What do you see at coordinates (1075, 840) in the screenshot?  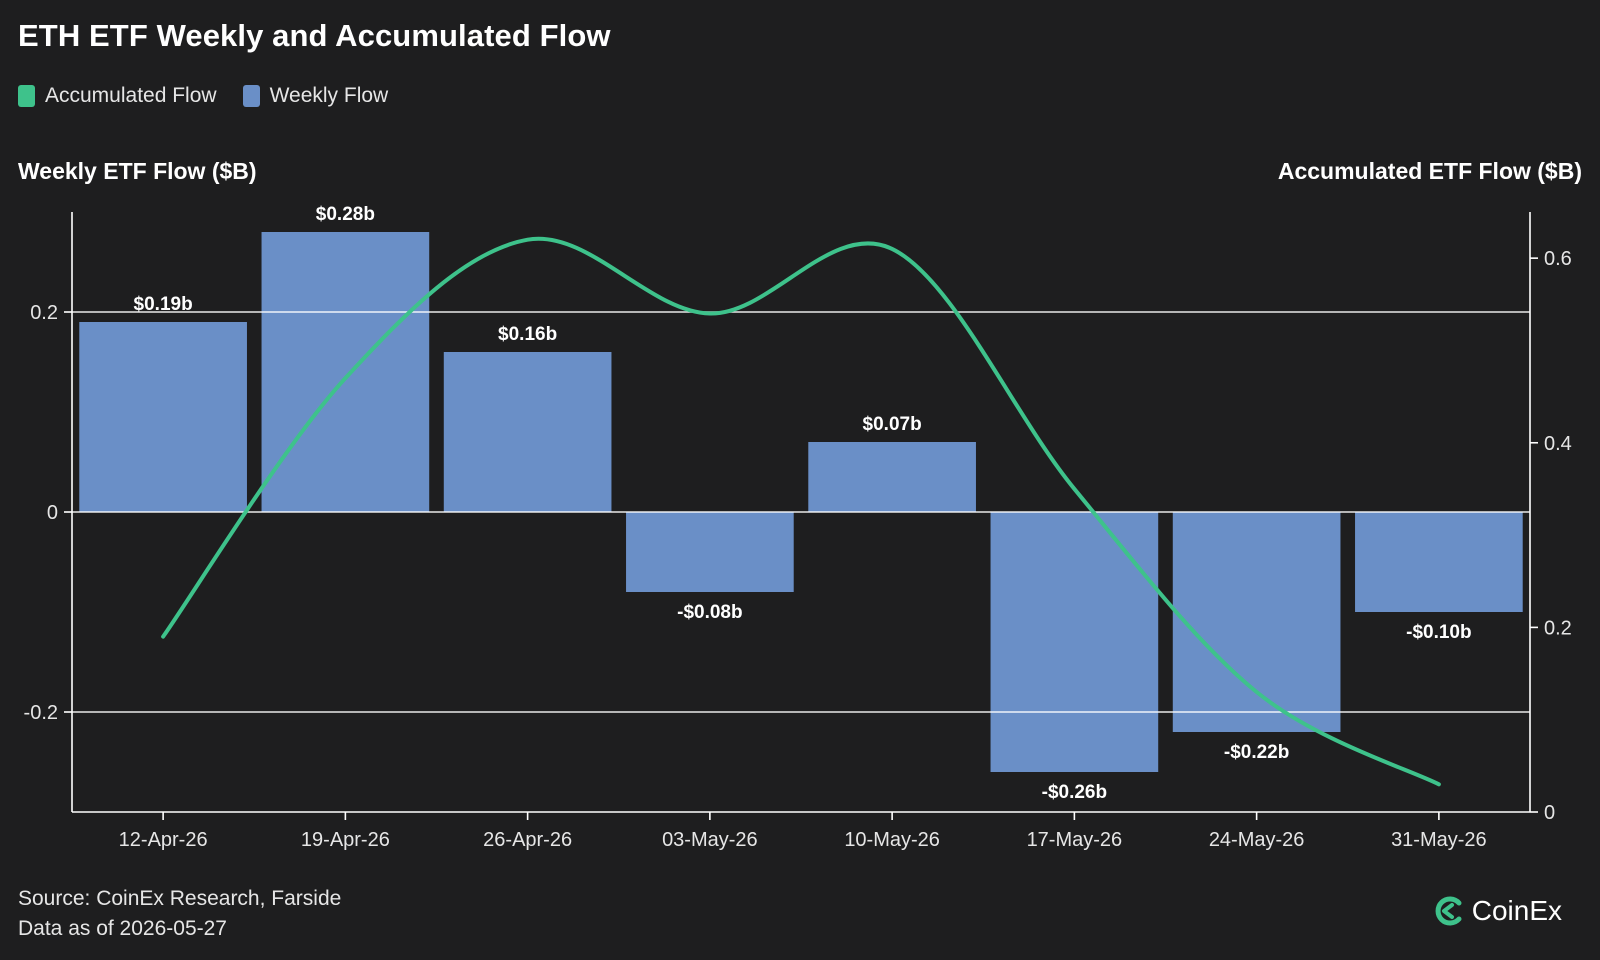 I see `x-tick-label: 17-May-26` at bounding box center [1075, 840].